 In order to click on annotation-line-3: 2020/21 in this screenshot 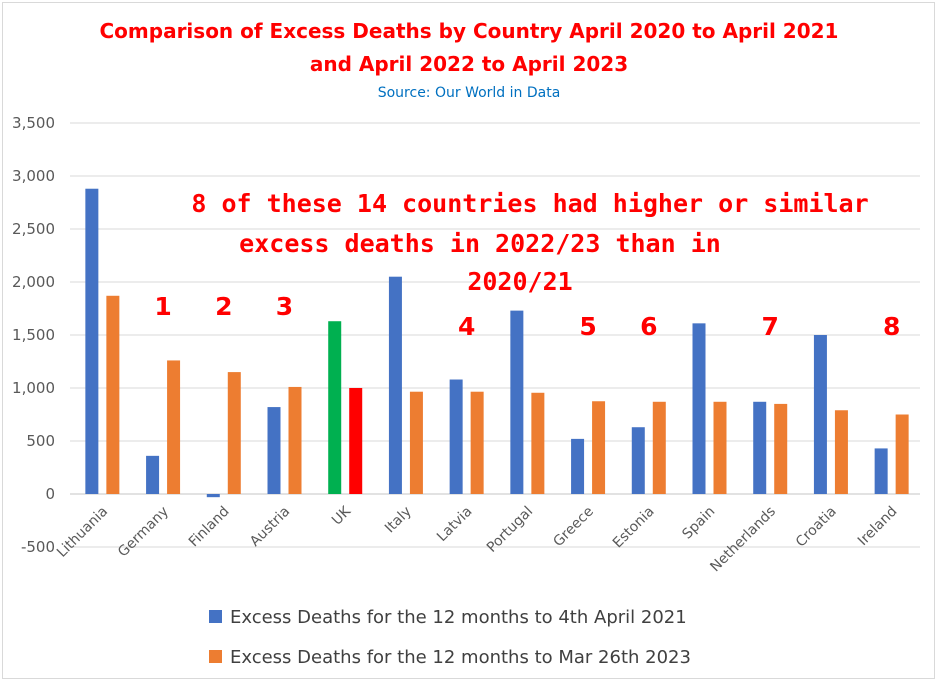, I will do `click(519, 281)`.